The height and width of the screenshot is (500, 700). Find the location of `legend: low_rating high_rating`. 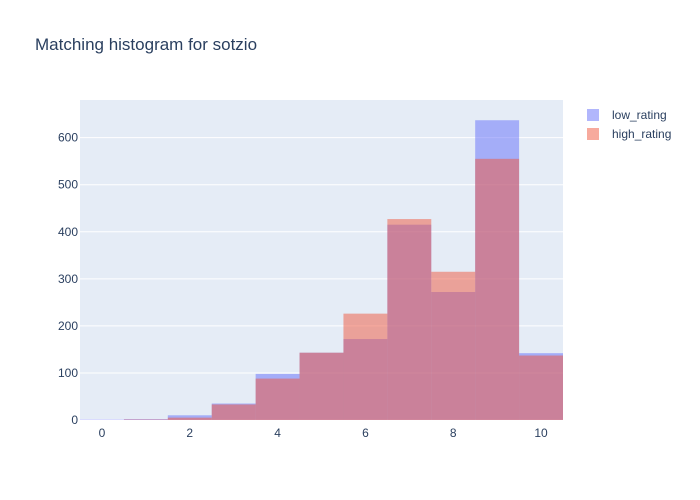

legend: low_rating high_rating is located at coordinates (629, 124).